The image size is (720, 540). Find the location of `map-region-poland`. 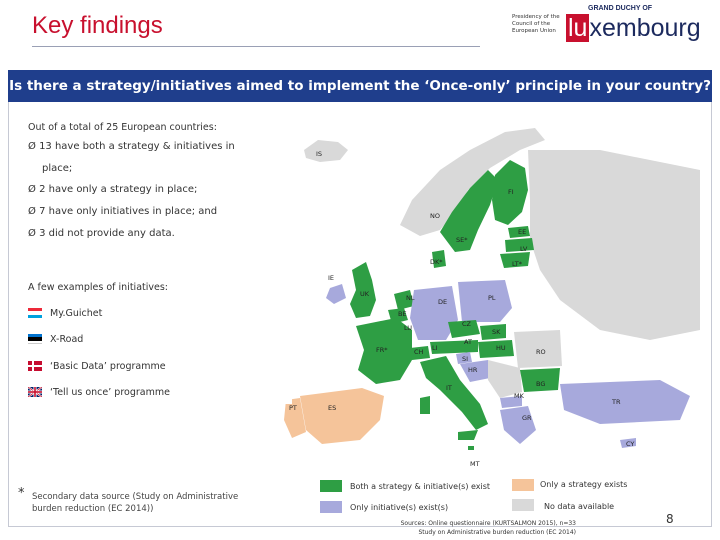

map-region-poland is located at coordinates (485, 301).